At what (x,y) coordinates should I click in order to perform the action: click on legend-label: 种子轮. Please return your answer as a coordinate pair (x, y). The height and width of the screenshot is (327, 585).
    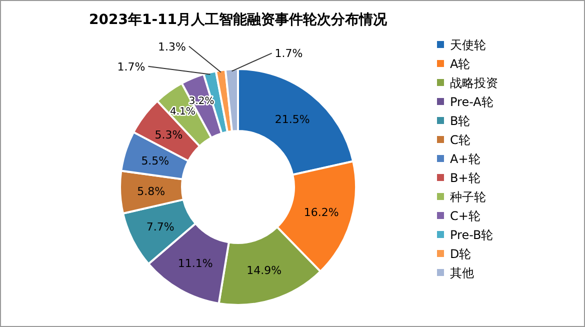
    Looking at the image, I should click on (468, 197).